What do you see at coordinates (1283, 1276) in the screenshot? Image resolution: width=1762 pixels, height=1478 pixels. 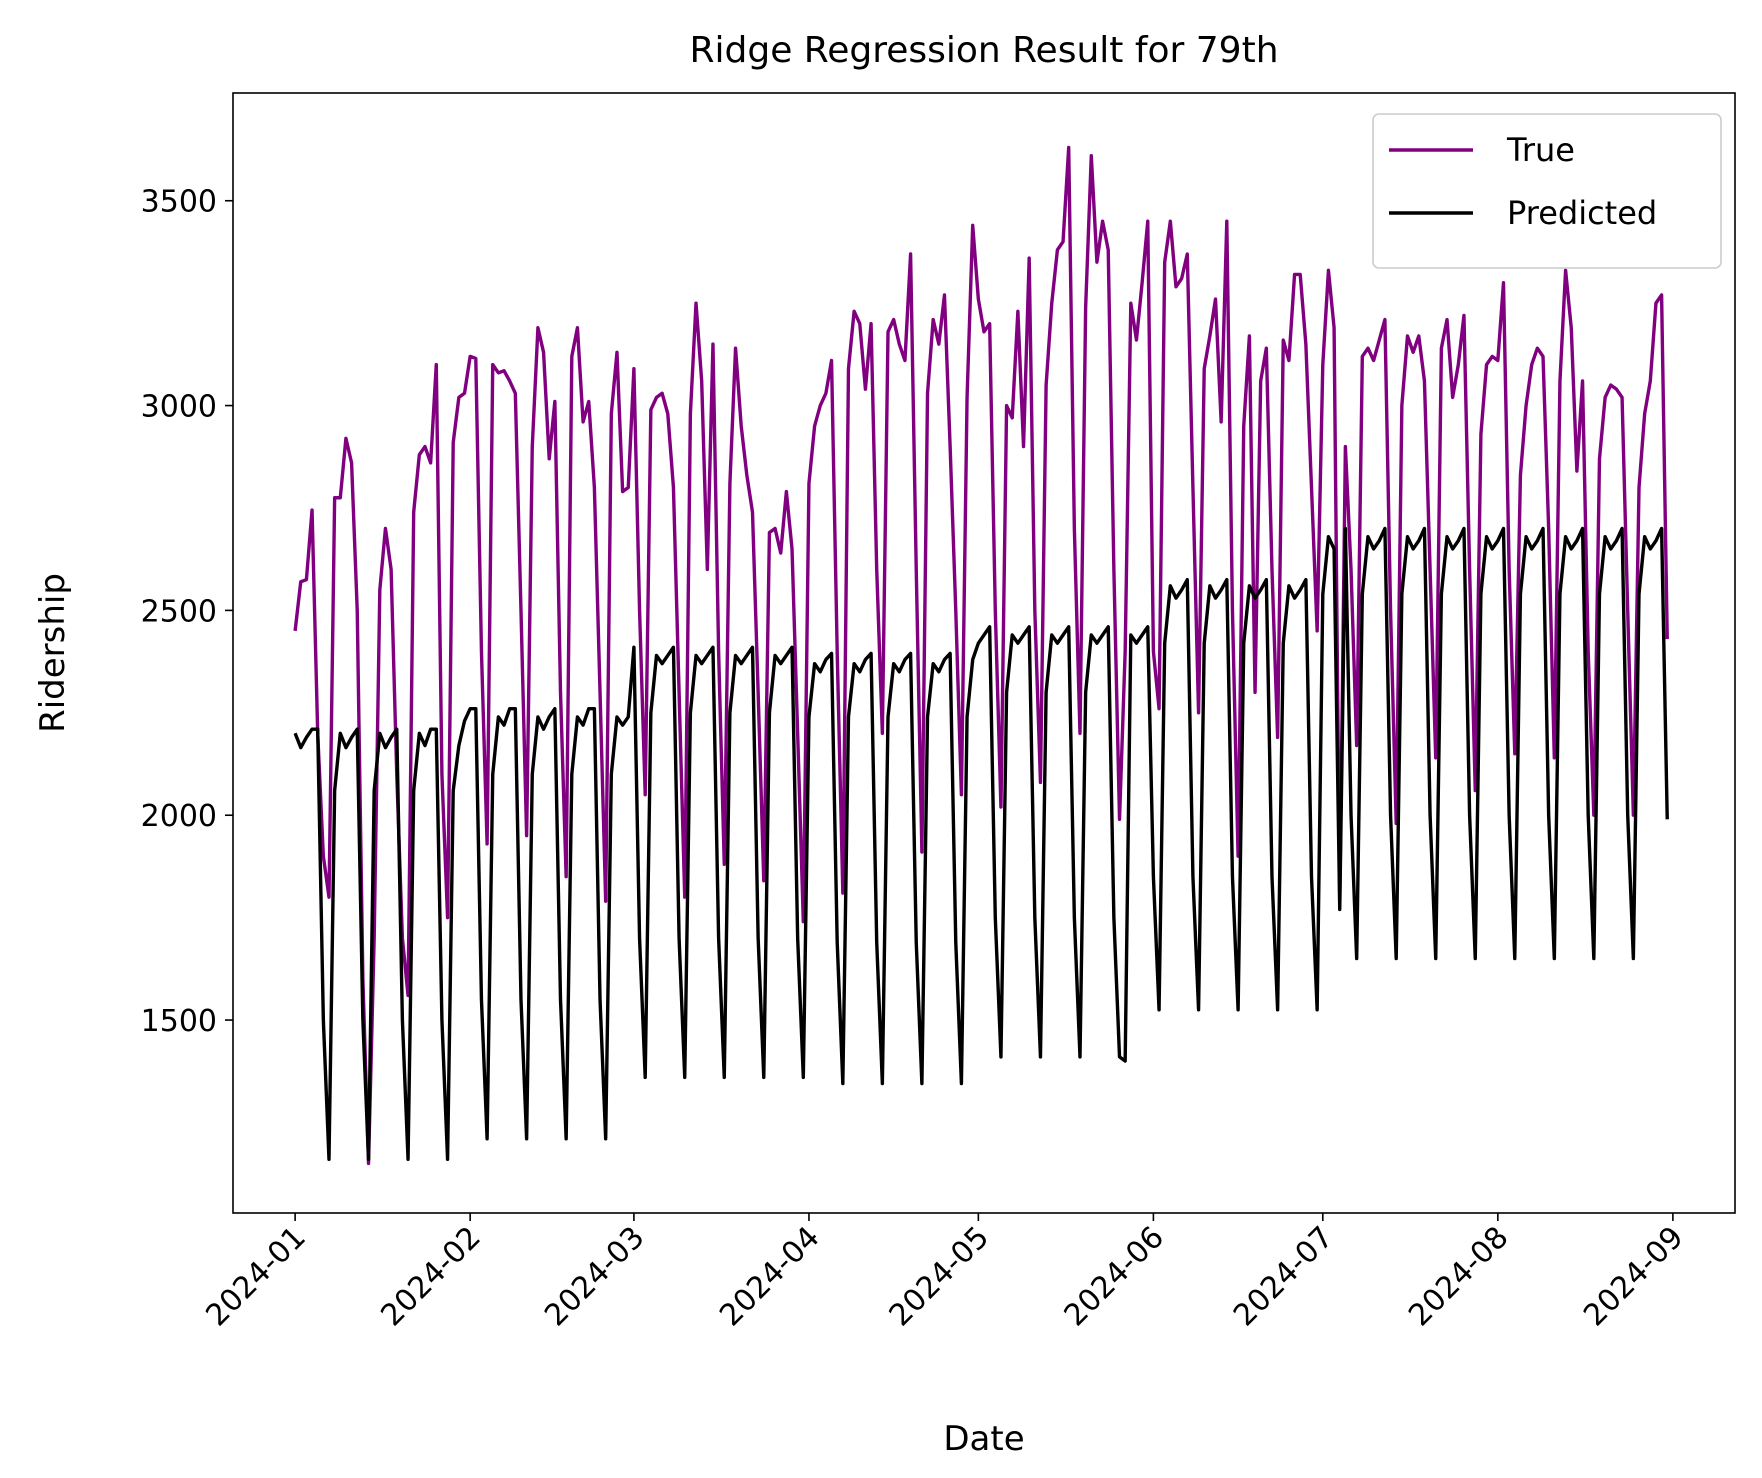 I see `x-tick-label: 2024-07` at bounding box center [1283, 1276].